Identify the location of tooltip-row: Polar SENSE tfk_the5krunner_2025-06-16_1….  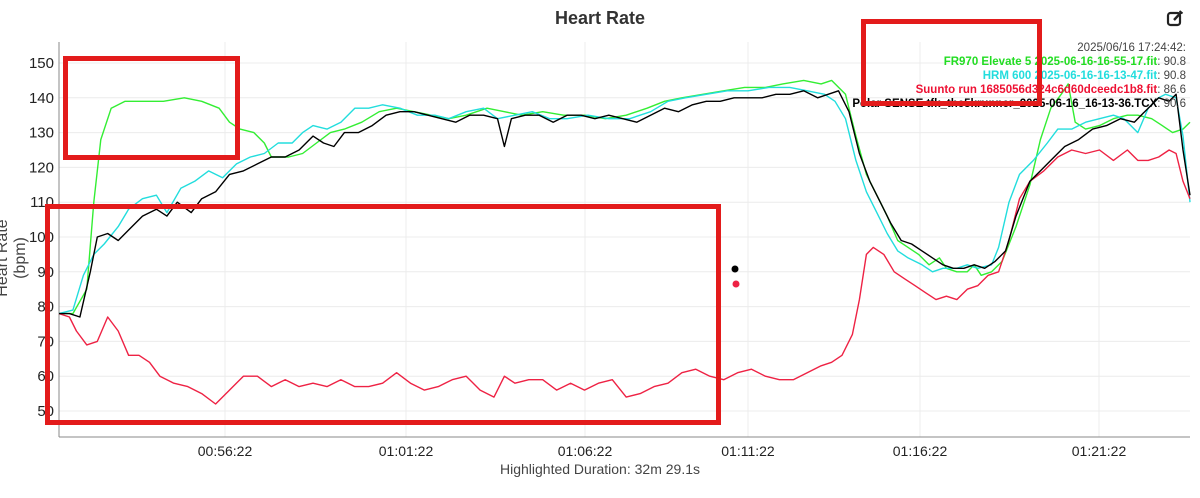
(1019, 104).